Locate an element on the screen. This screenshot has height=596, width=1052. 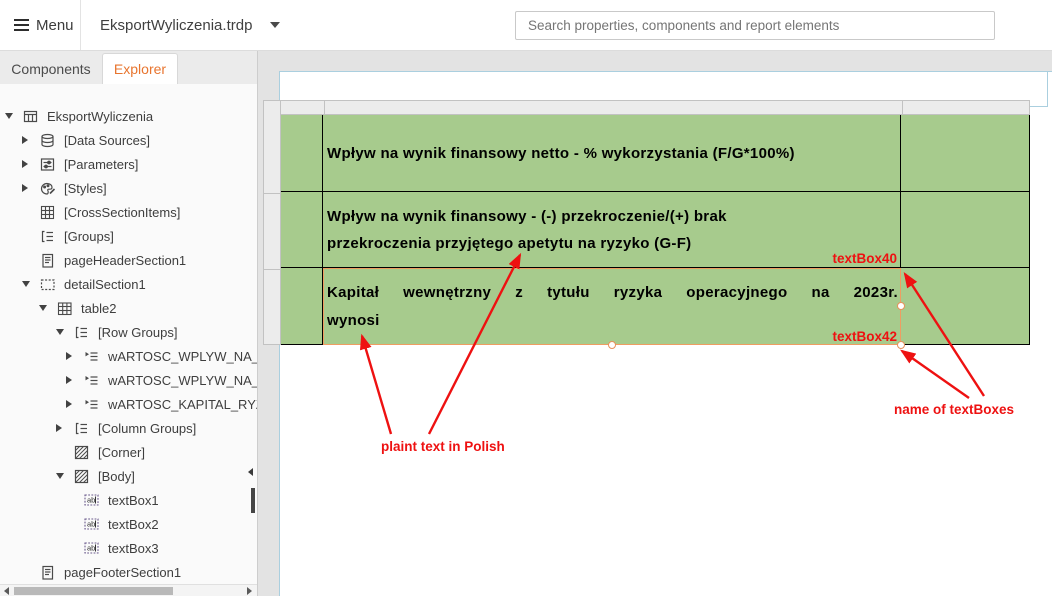
panel-collapse-icon is located at coordinates (250, 472).